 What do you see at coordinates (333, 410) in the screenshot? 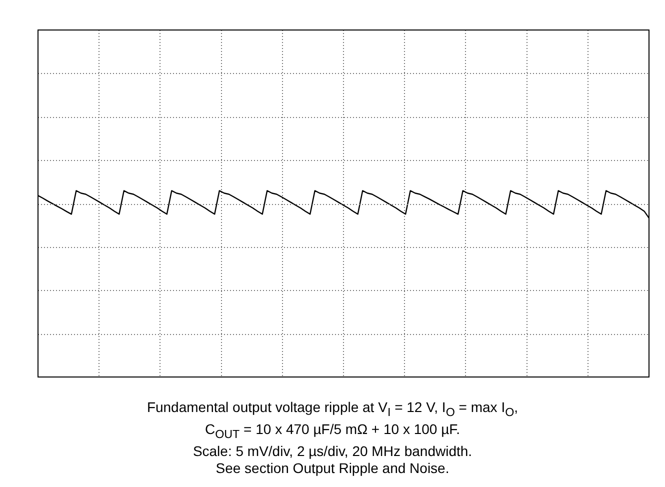
I see `text: Fundamental output voltage ripple at V$_{I}$ = 12 V, I$_{O}$ = max I$_{O}$,` at bounding box center [333, 410].